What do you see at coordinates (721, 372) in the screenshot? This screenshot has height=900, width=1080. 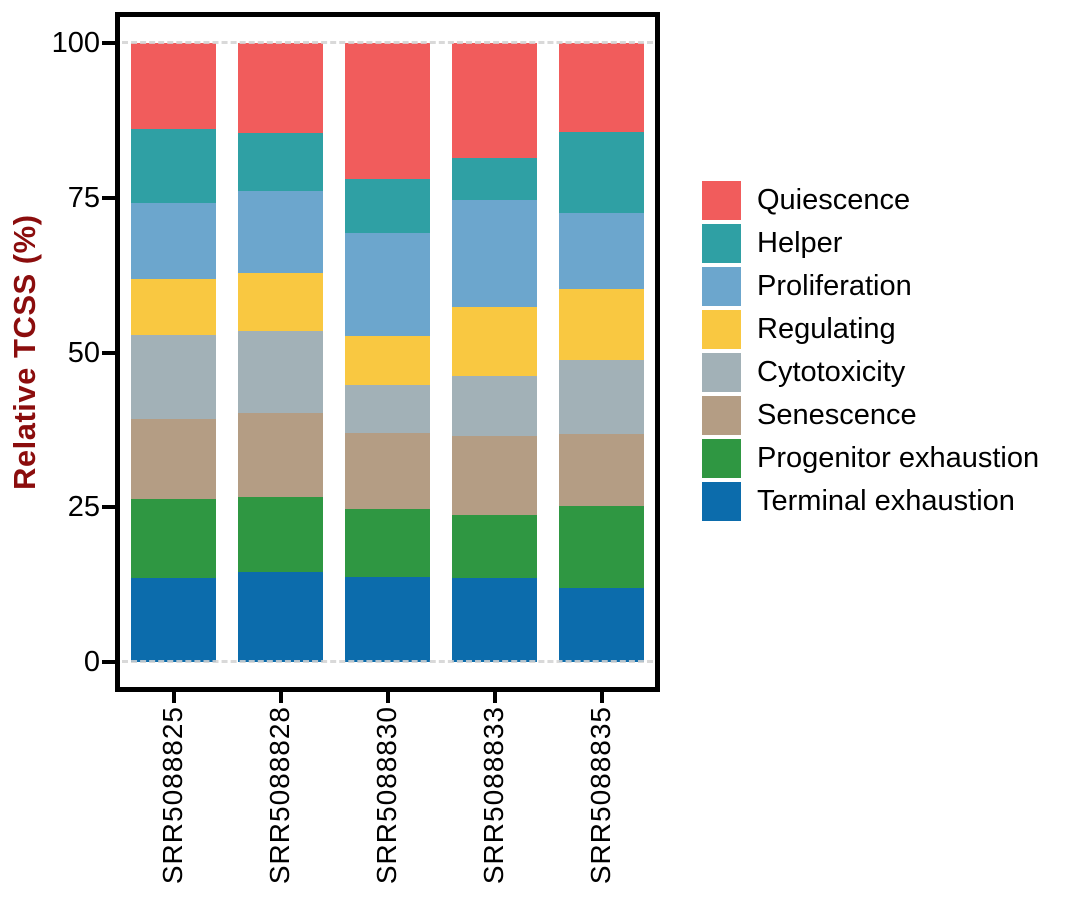 I see `legend-swatch-cytotoxicity` at bounding box center [721, 372].